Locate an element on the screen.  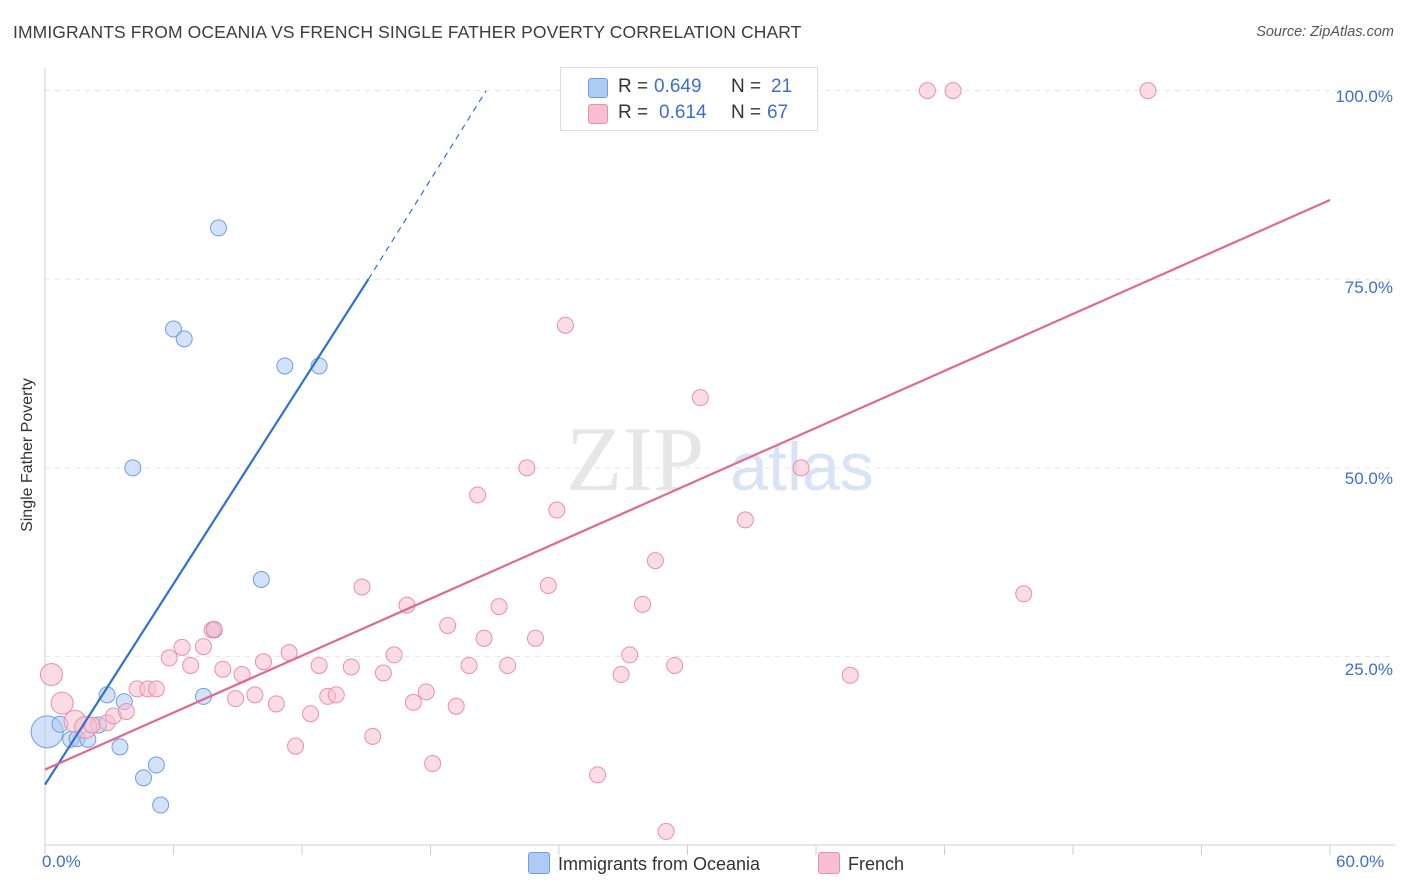
legend-label-oceania: Immigrants from Oceania is located at coordinates (659, 864).